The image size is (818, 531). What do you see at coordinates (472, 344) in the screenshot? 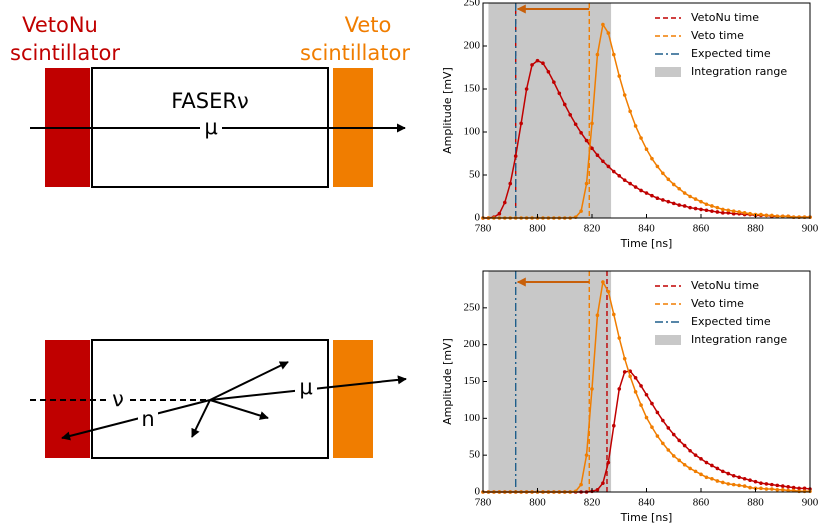
I see `y-tick-label: 200` at bounding box center [472, 344].